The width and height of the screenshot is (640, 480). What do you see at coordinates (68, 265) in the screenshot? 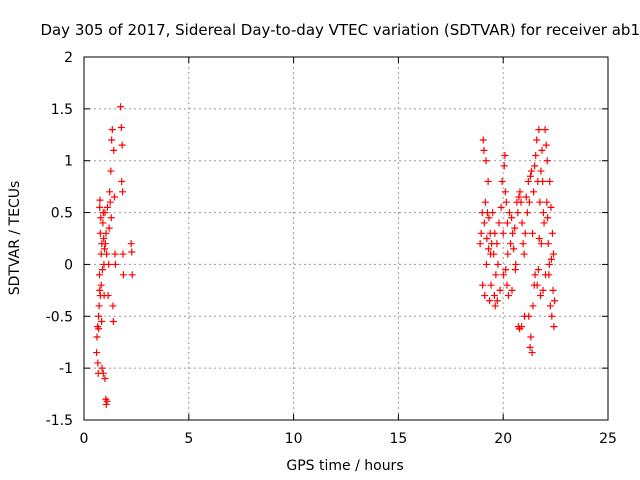
I see `y-tick-label: 0` at bounding box center [68, 265].